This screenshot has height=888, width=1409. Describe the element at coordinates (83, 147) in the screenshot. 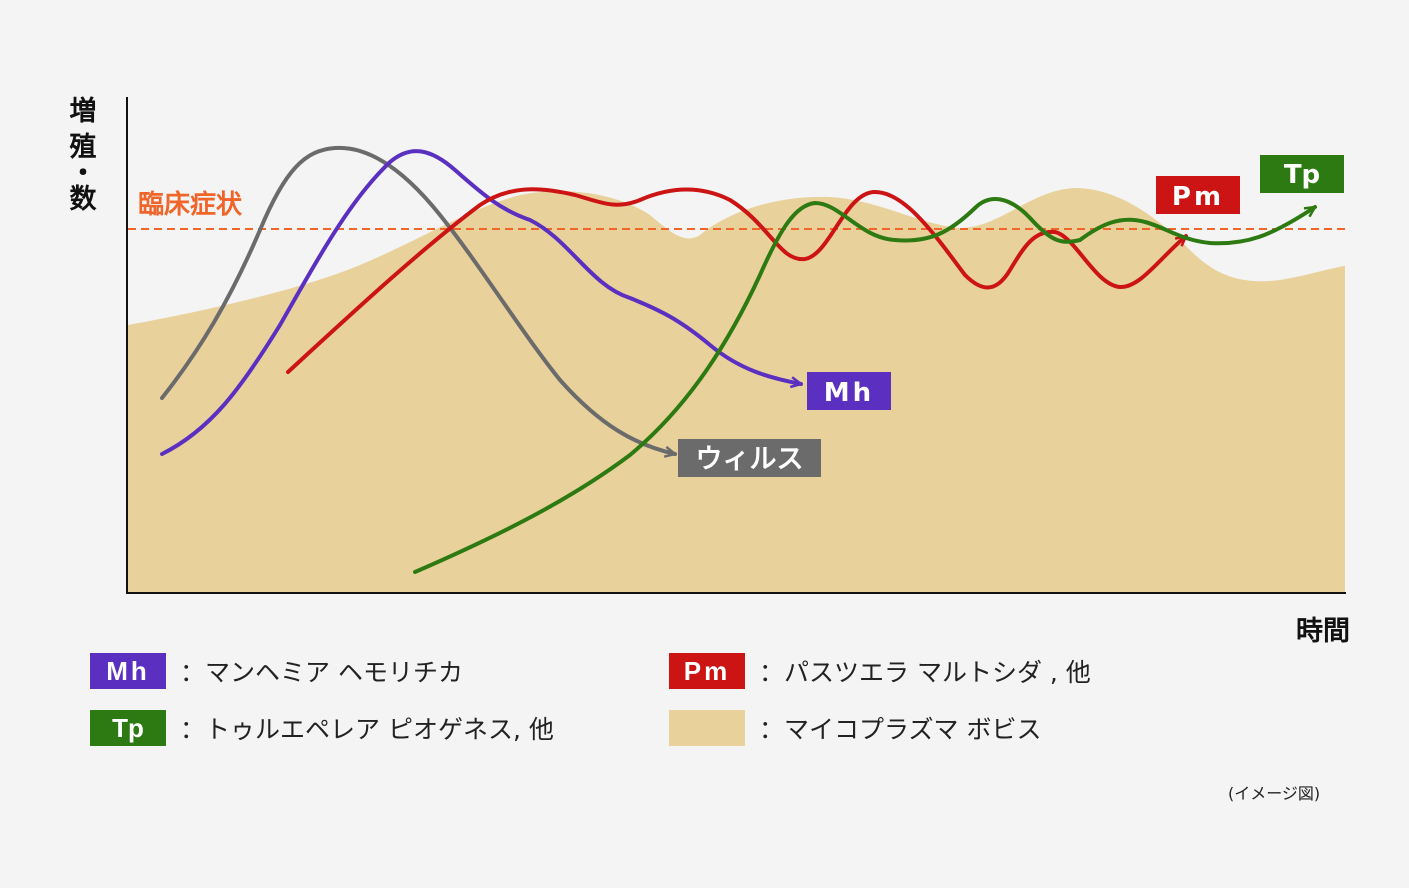

I see `y-axis-label-char: 殖` at that location.